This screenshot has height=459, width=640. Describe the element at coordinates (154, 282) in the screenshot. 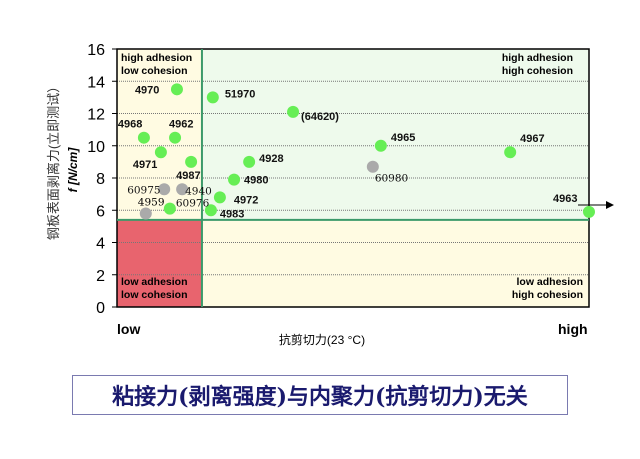

I see `quadrant-label-bottom-left: low adhesion` at that location.